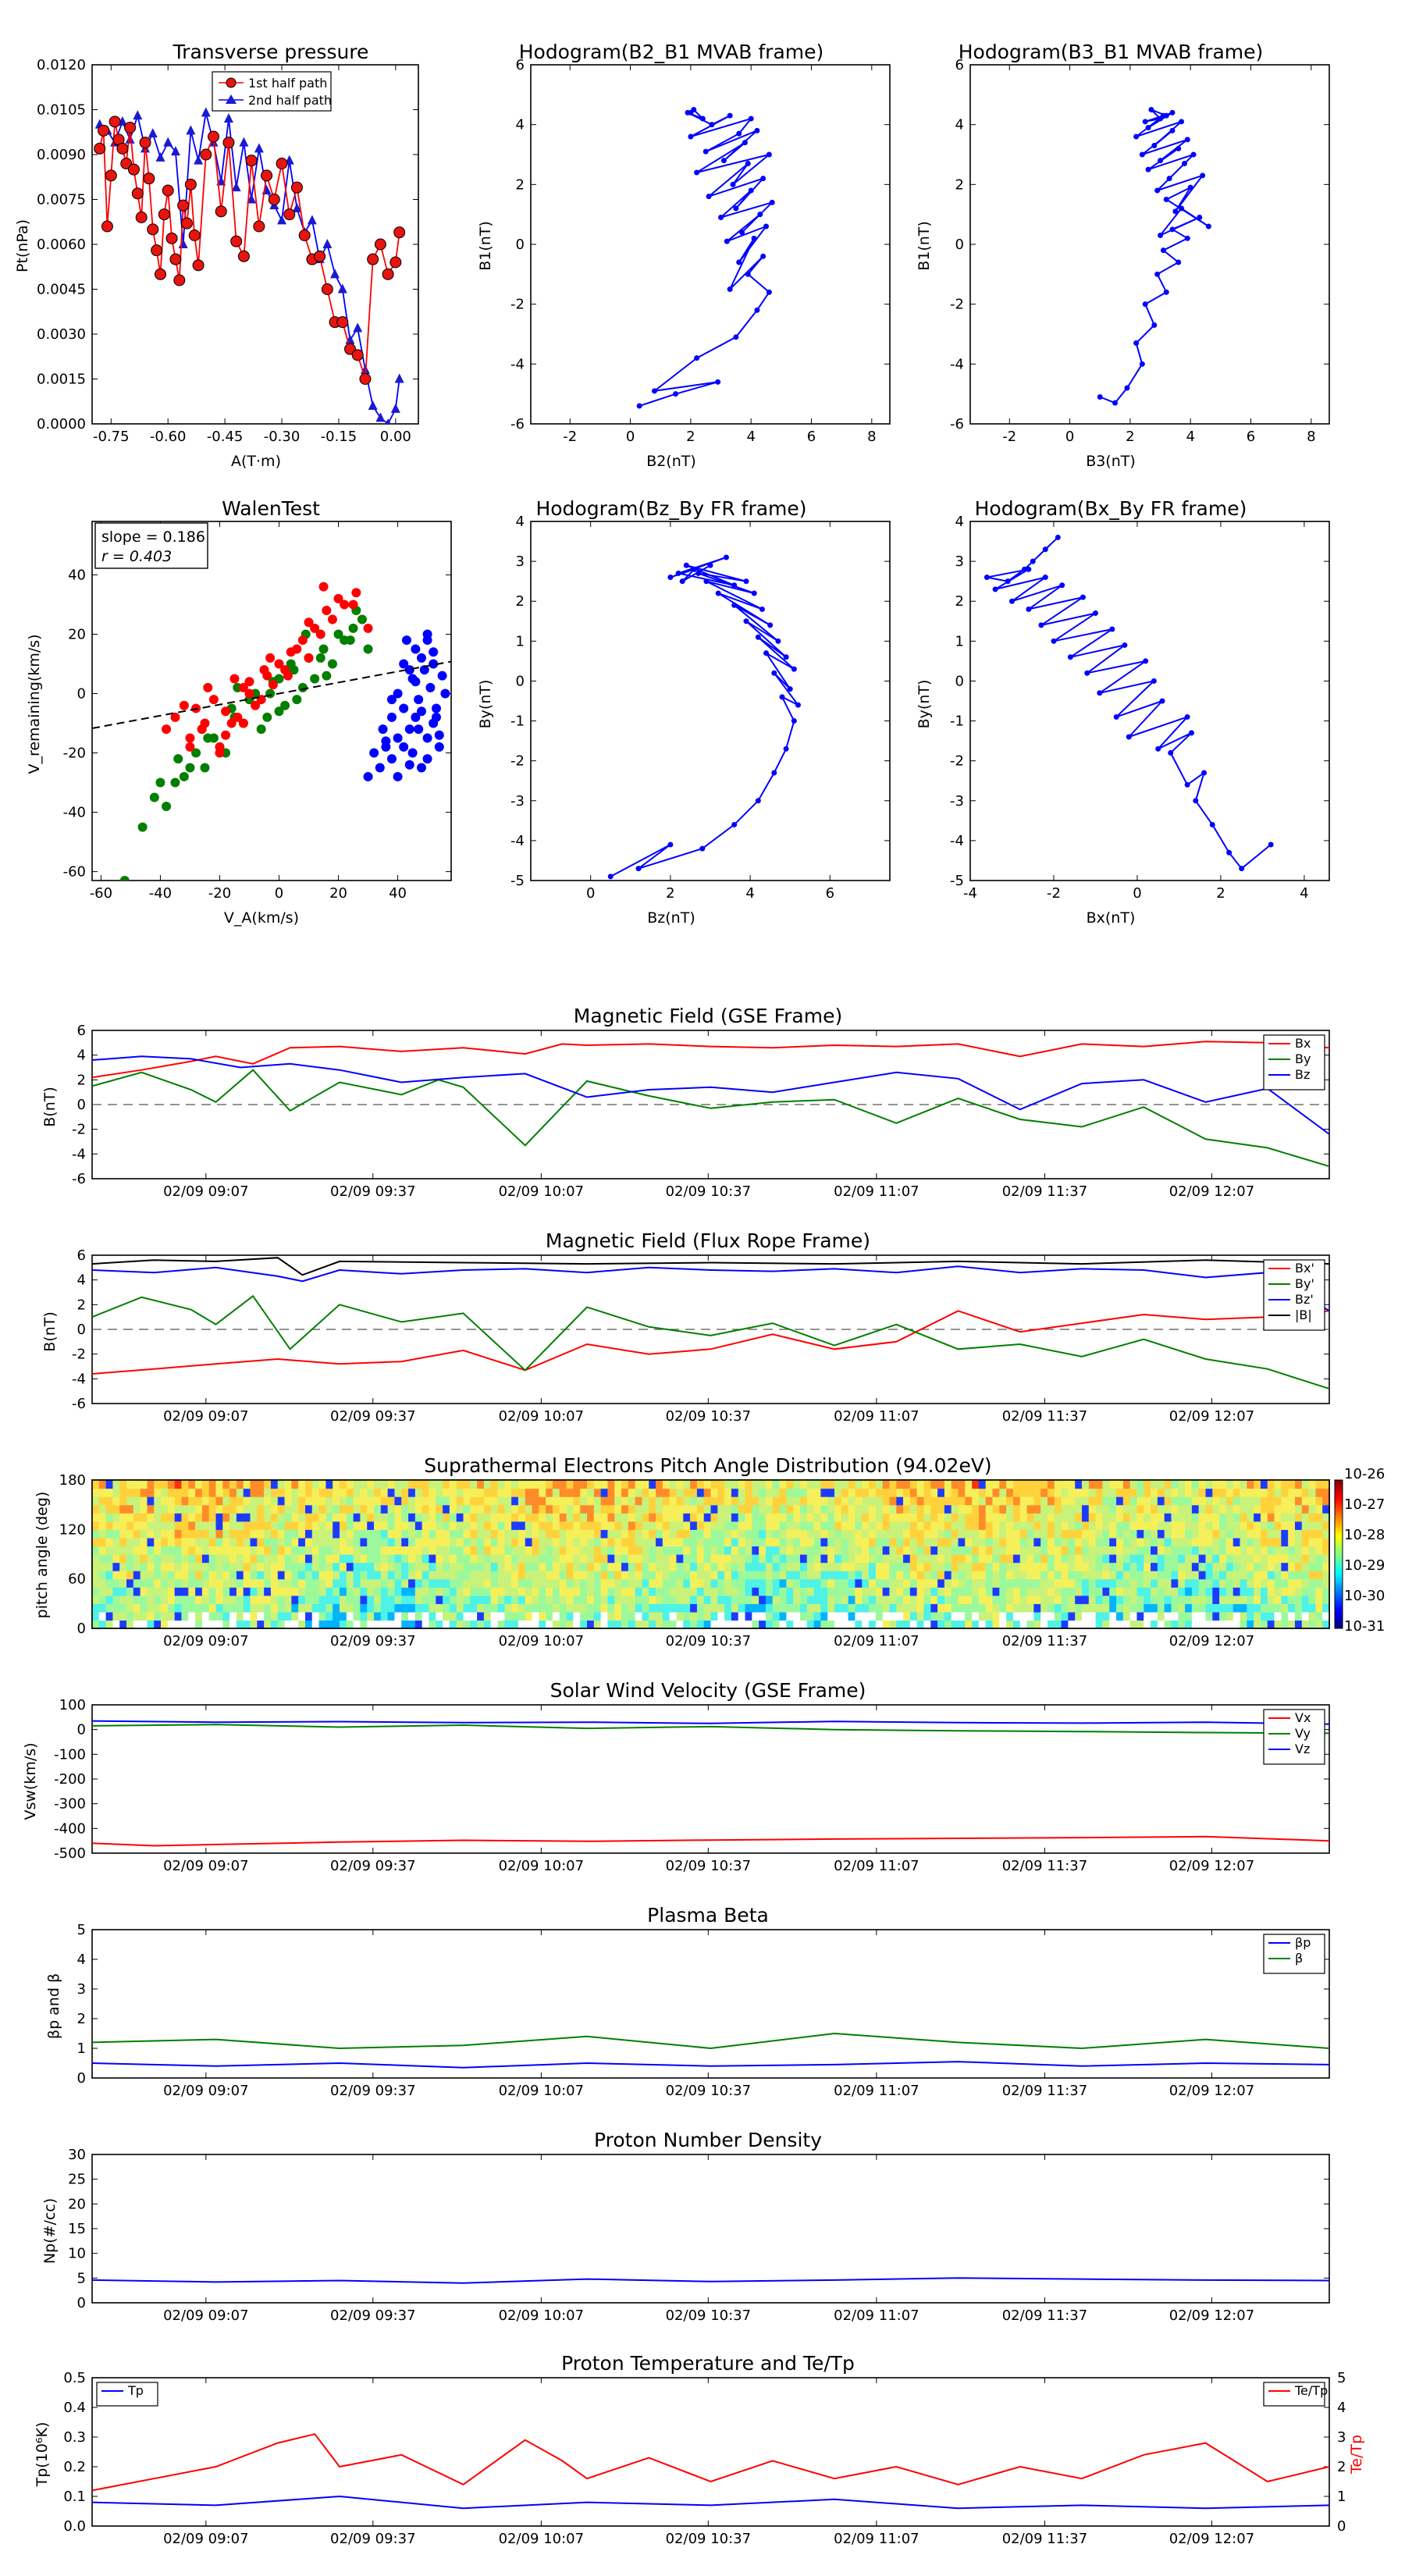 The image size is (1405, 2576). What do you see at coordinates (373, 1416) in the screenshot?
I see `bfr-xtick-label: 02/09 09:37` at bounding box center [373, 1416].